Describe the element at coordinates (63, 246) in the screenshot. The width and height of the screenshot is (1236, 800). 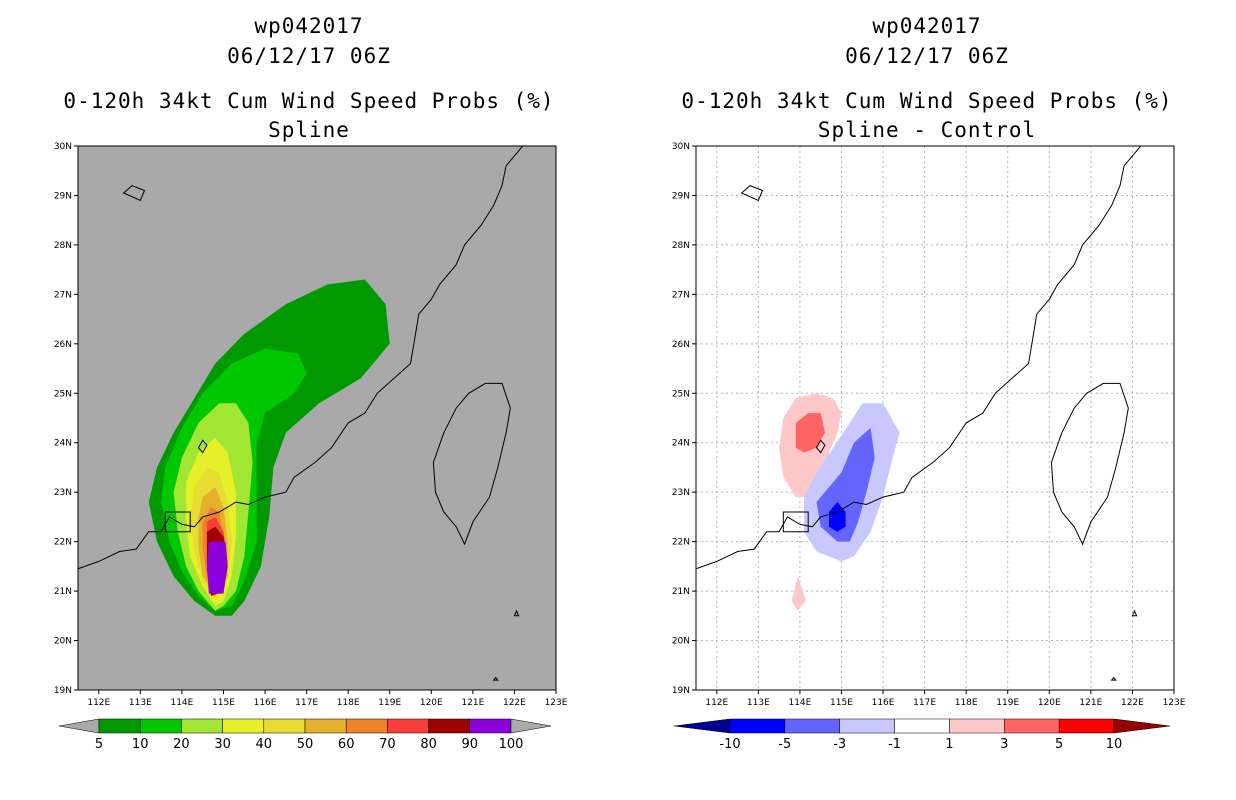
I see `y-tick-label: 28N` at that location.